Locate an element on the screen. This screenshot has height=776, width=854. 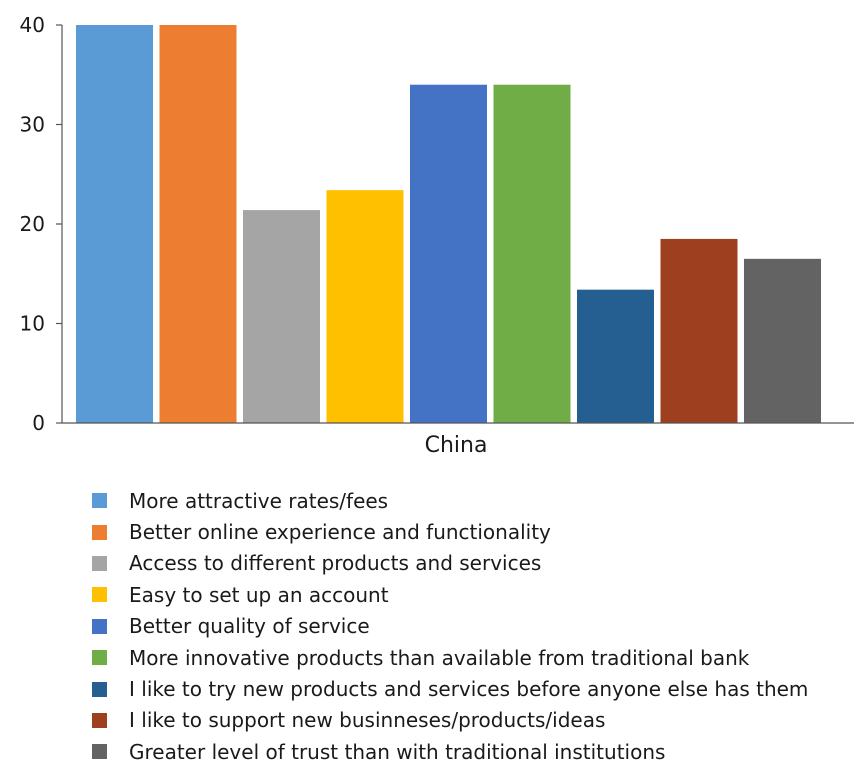
legend-item: Easy to set up an account is located at coordinates (450, 594).